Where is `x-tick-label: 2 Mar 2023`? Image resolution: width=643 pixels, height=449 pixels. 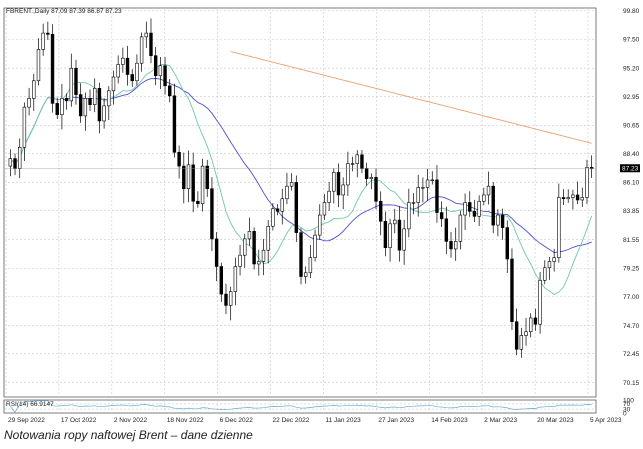
x-tick-label: 2 Mar 2023 is located at coordinates (500, 420).